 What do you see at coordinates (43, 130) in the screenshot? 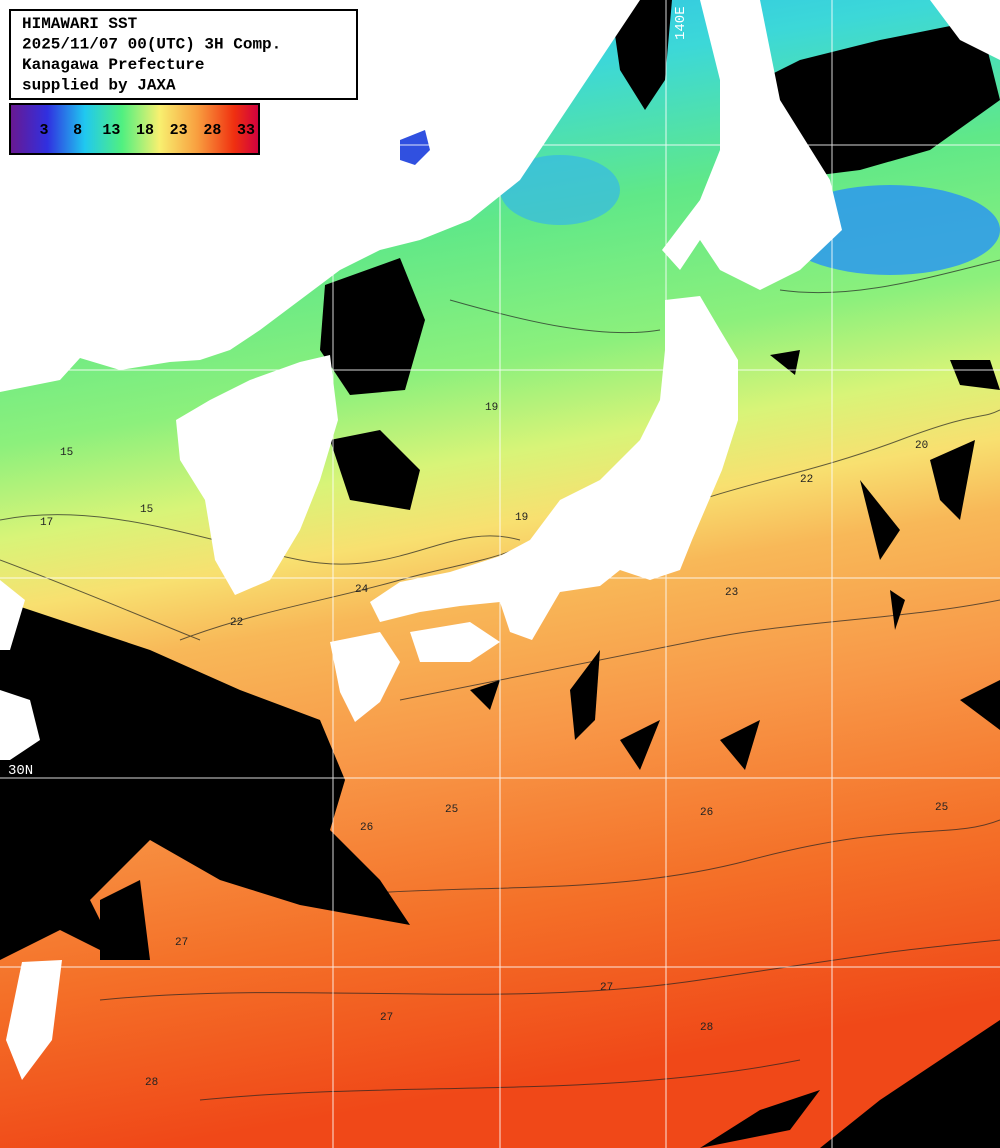
I see `scale-tick: 3` at bounding box center [43, 130].